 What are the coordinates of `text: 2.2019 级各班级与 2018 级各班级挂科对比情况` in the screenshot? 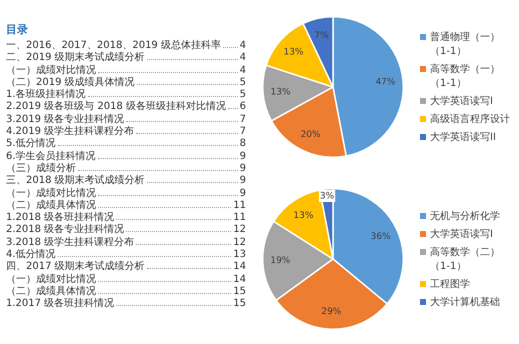 It's located at (116, 107).